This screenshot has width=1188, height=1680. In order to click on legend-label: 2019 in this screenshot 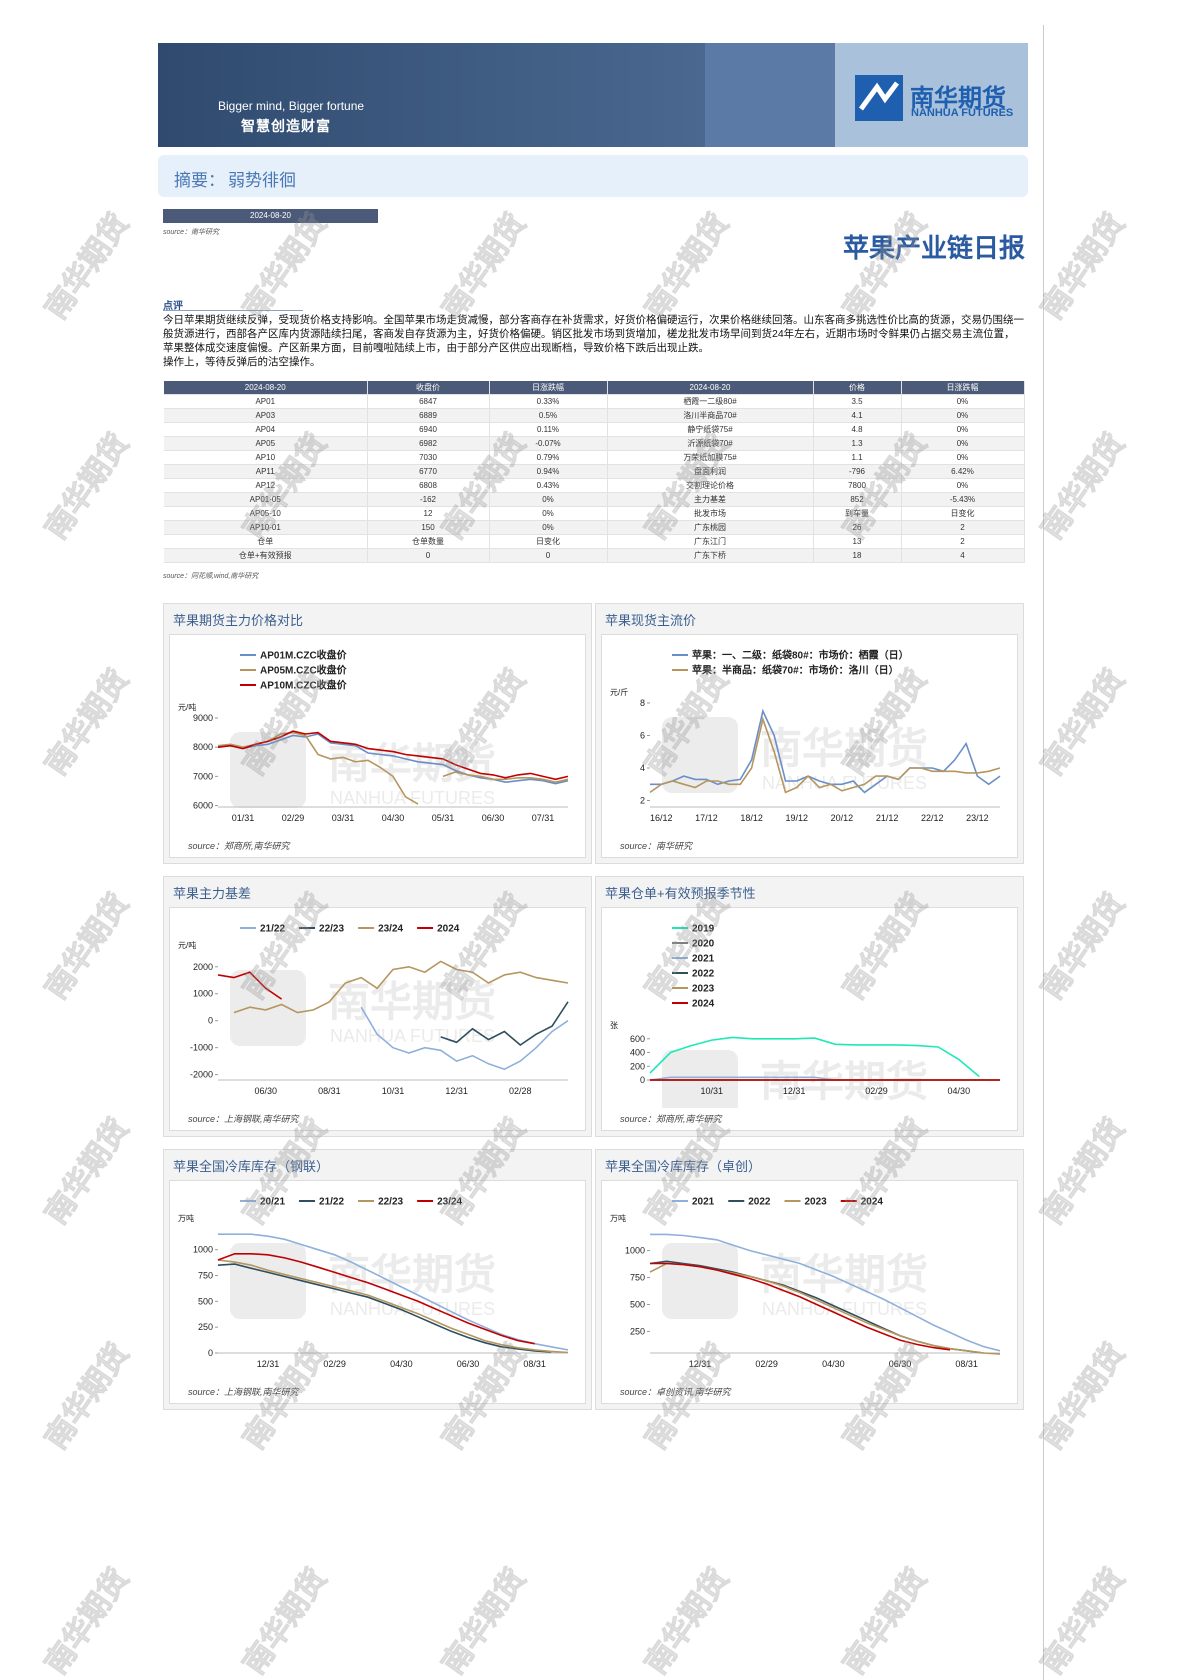, I will do `click(703, 929)`.